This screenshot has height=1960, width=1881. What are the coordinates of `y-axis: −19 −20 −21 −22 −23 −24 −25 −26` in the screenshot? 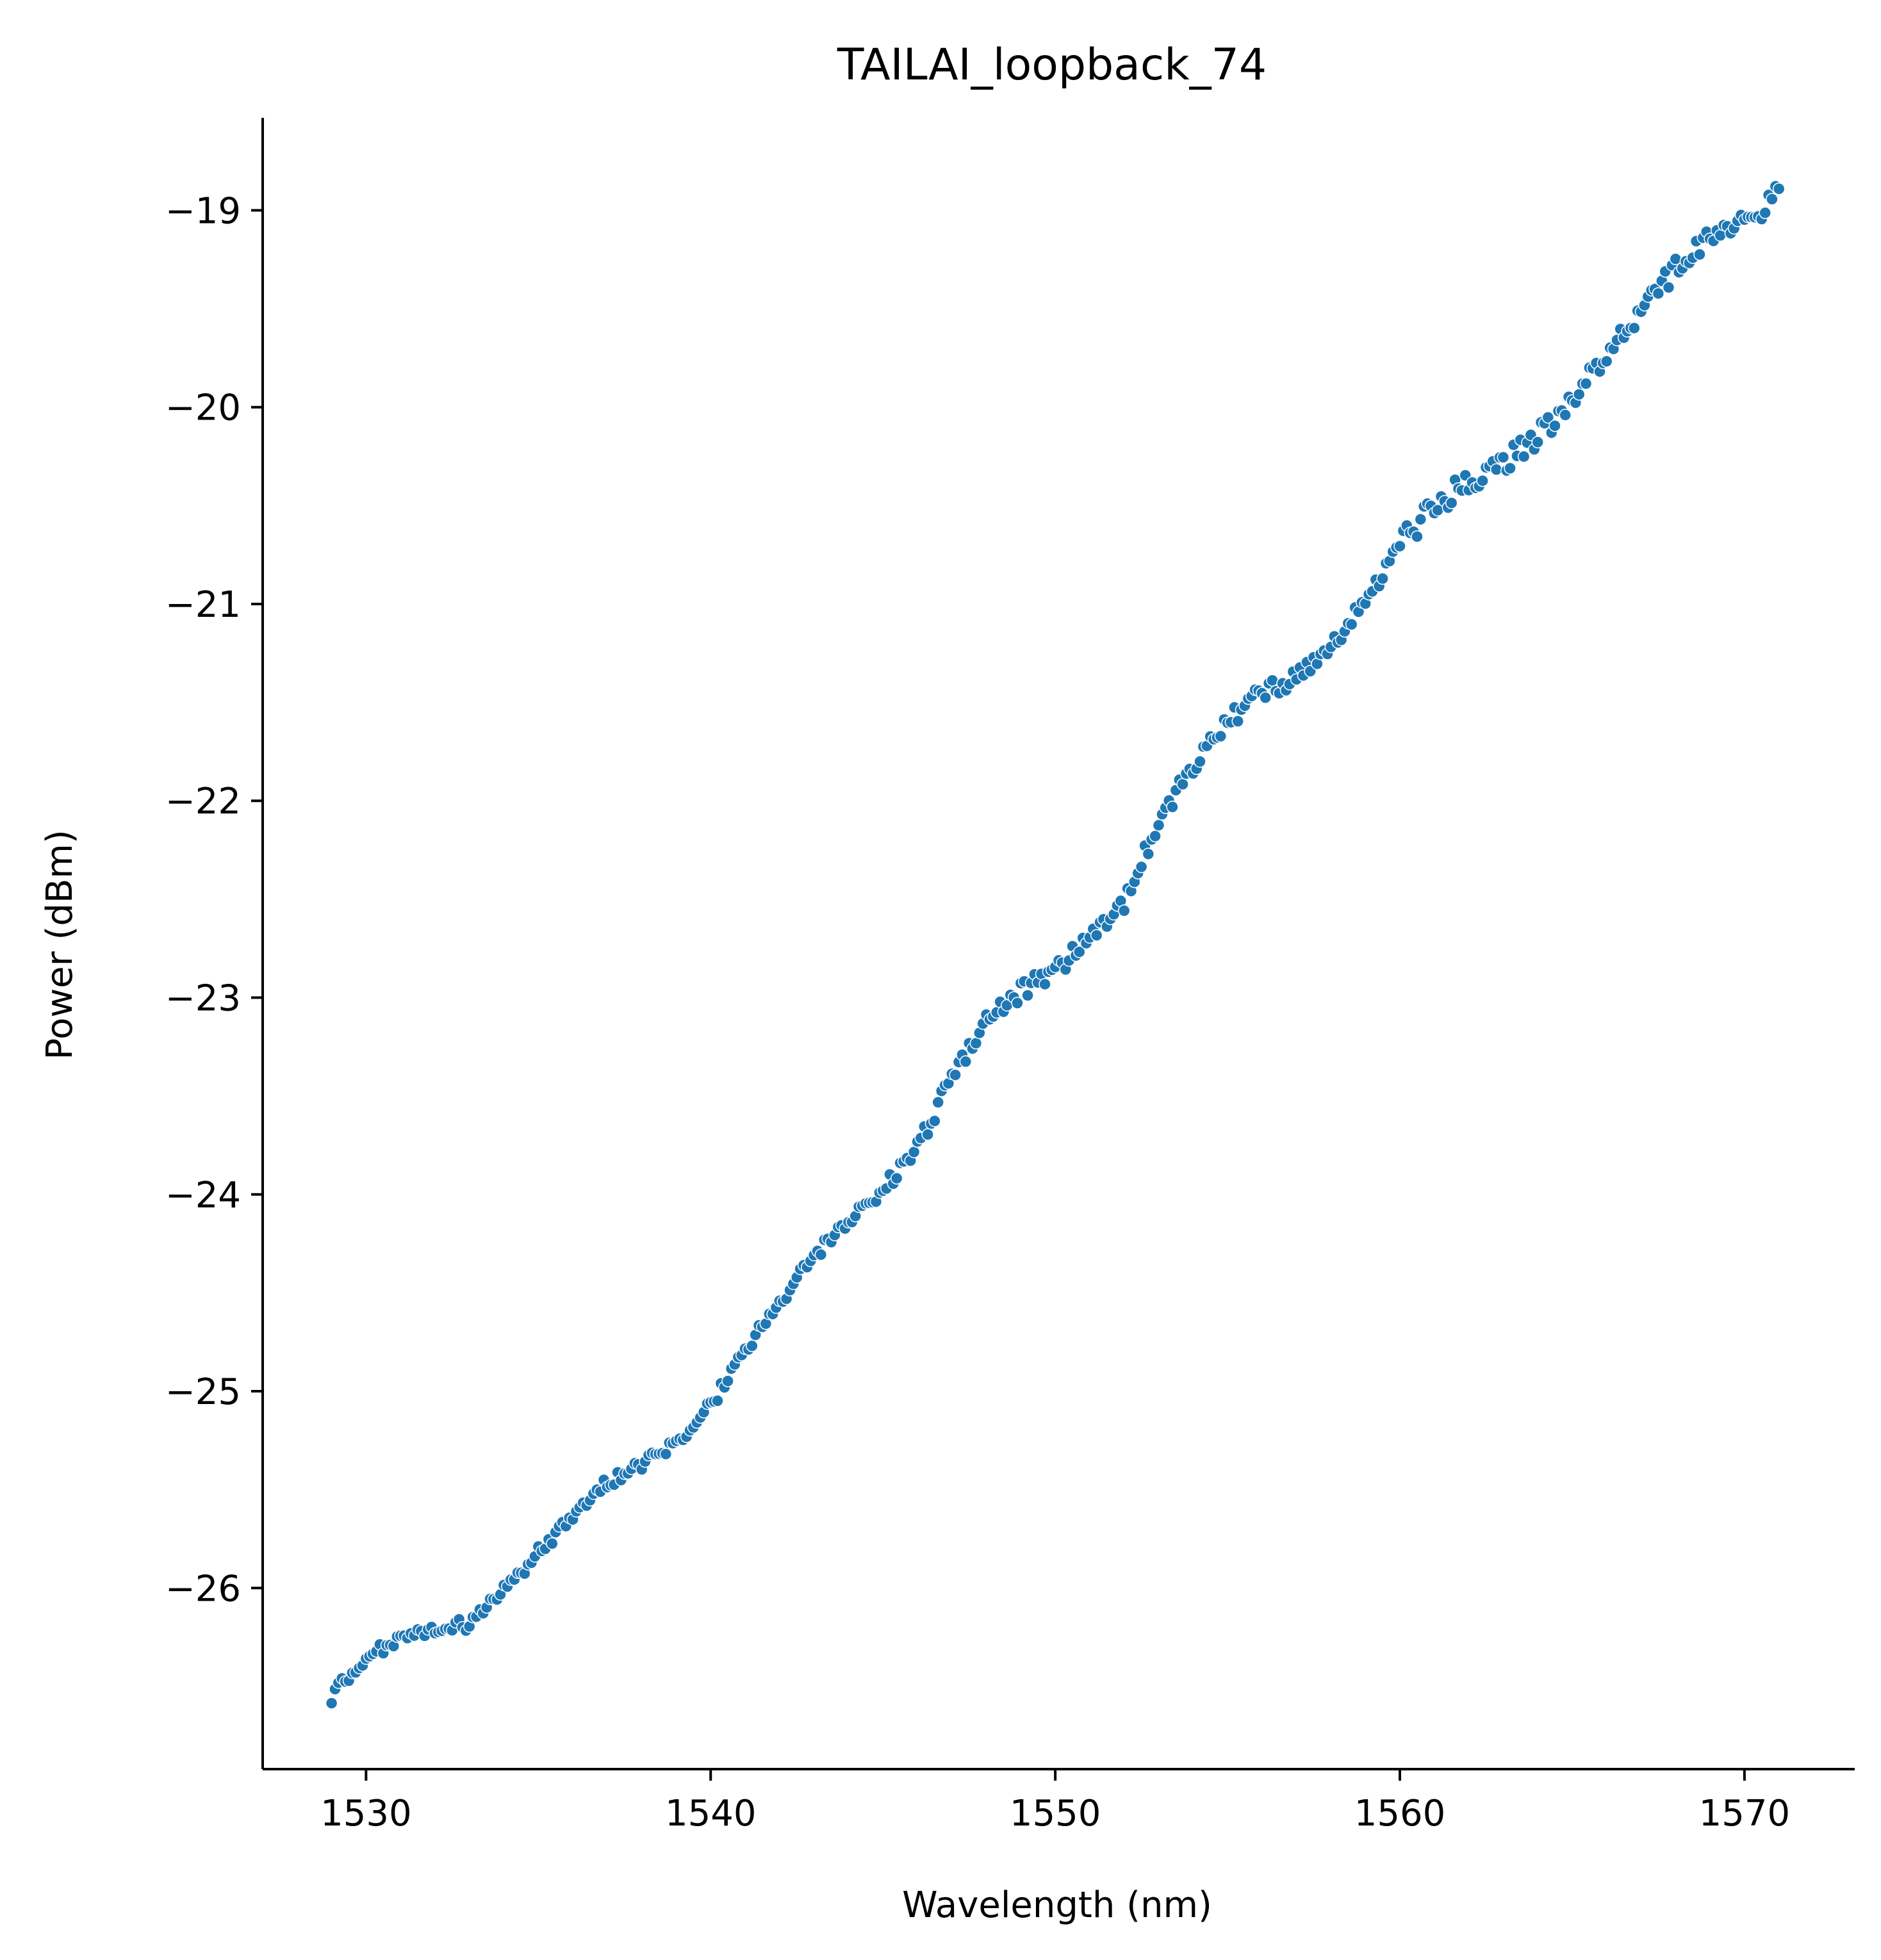 It's located at (214, 900).